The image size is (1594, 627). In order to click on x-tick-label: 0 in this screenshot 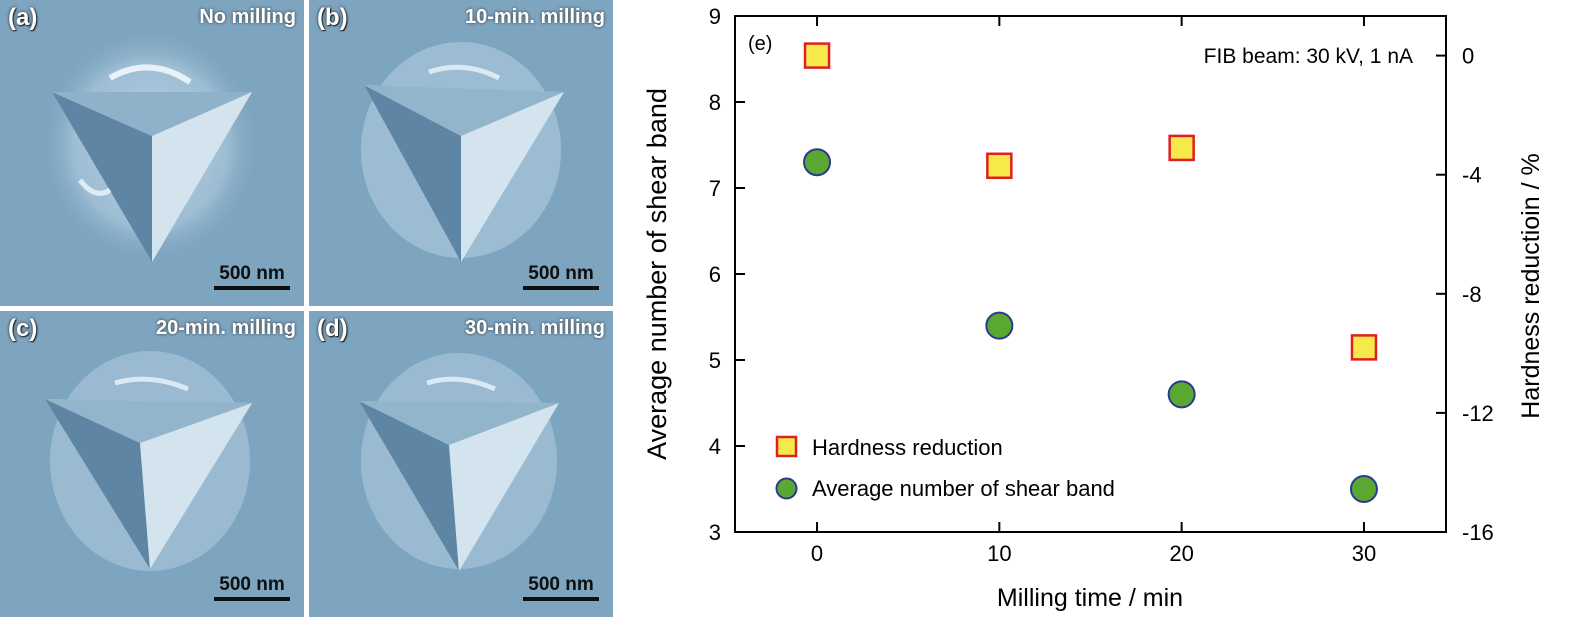, I will do `click(817, 553)`.